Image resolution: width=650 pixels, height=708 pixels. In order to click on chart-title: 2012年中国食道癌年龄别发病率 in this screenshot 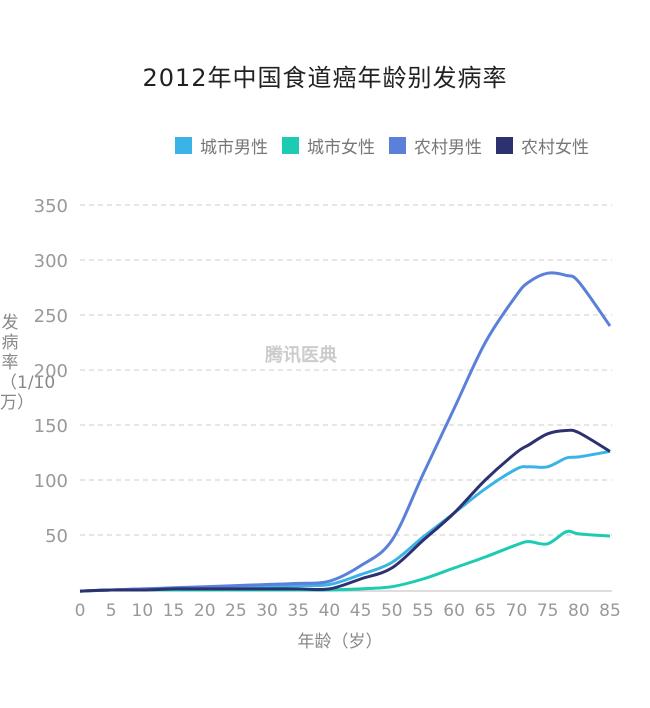, I will do `click(325, 78)`.